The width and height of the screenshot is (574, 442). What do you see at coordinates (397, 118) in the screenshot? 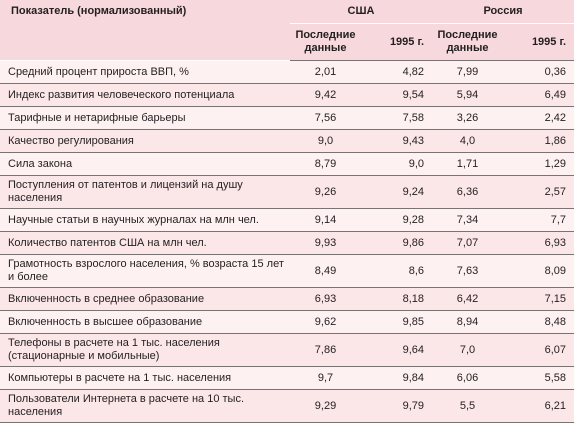
I see `usa-1995-value: 7,58` at bounding box center [397, 118].